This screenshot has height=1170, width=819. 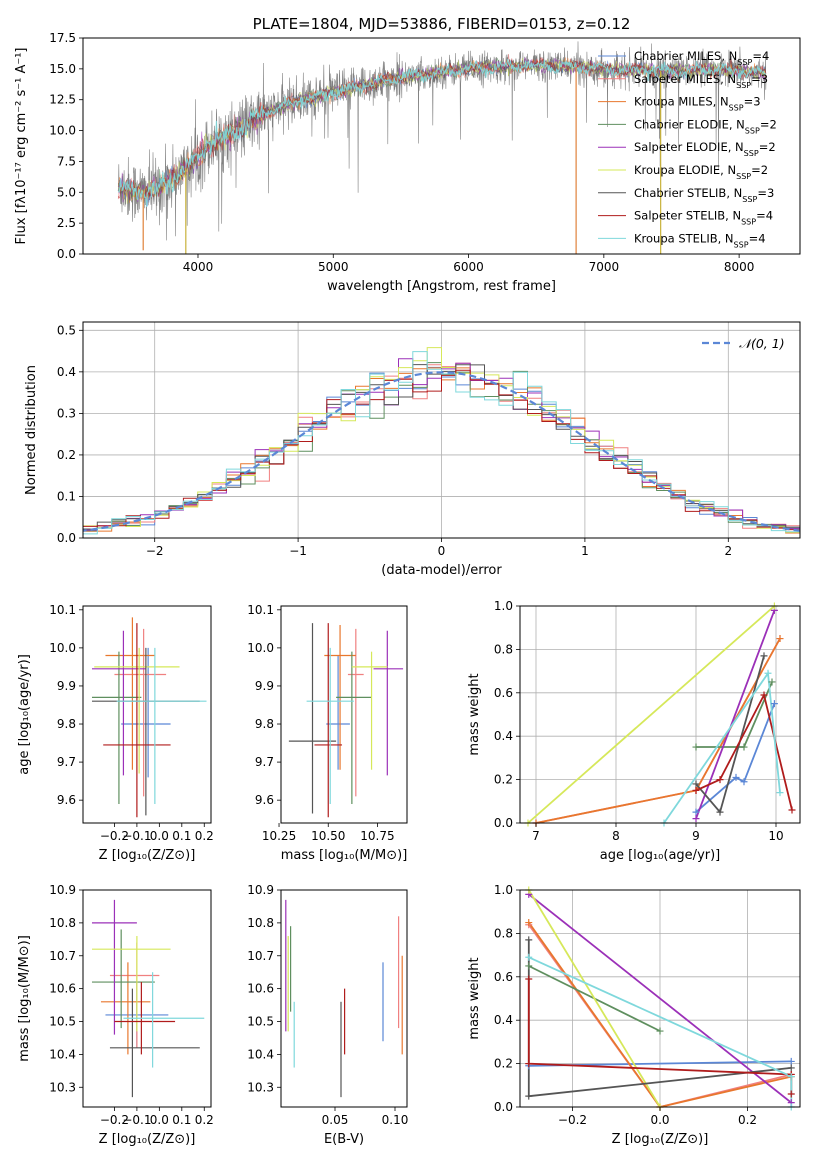 What do you see at coordinates (335, 1120) in the screenshot?
I see `x-tick-label: 0.05` at bounding box center [335, 1120].